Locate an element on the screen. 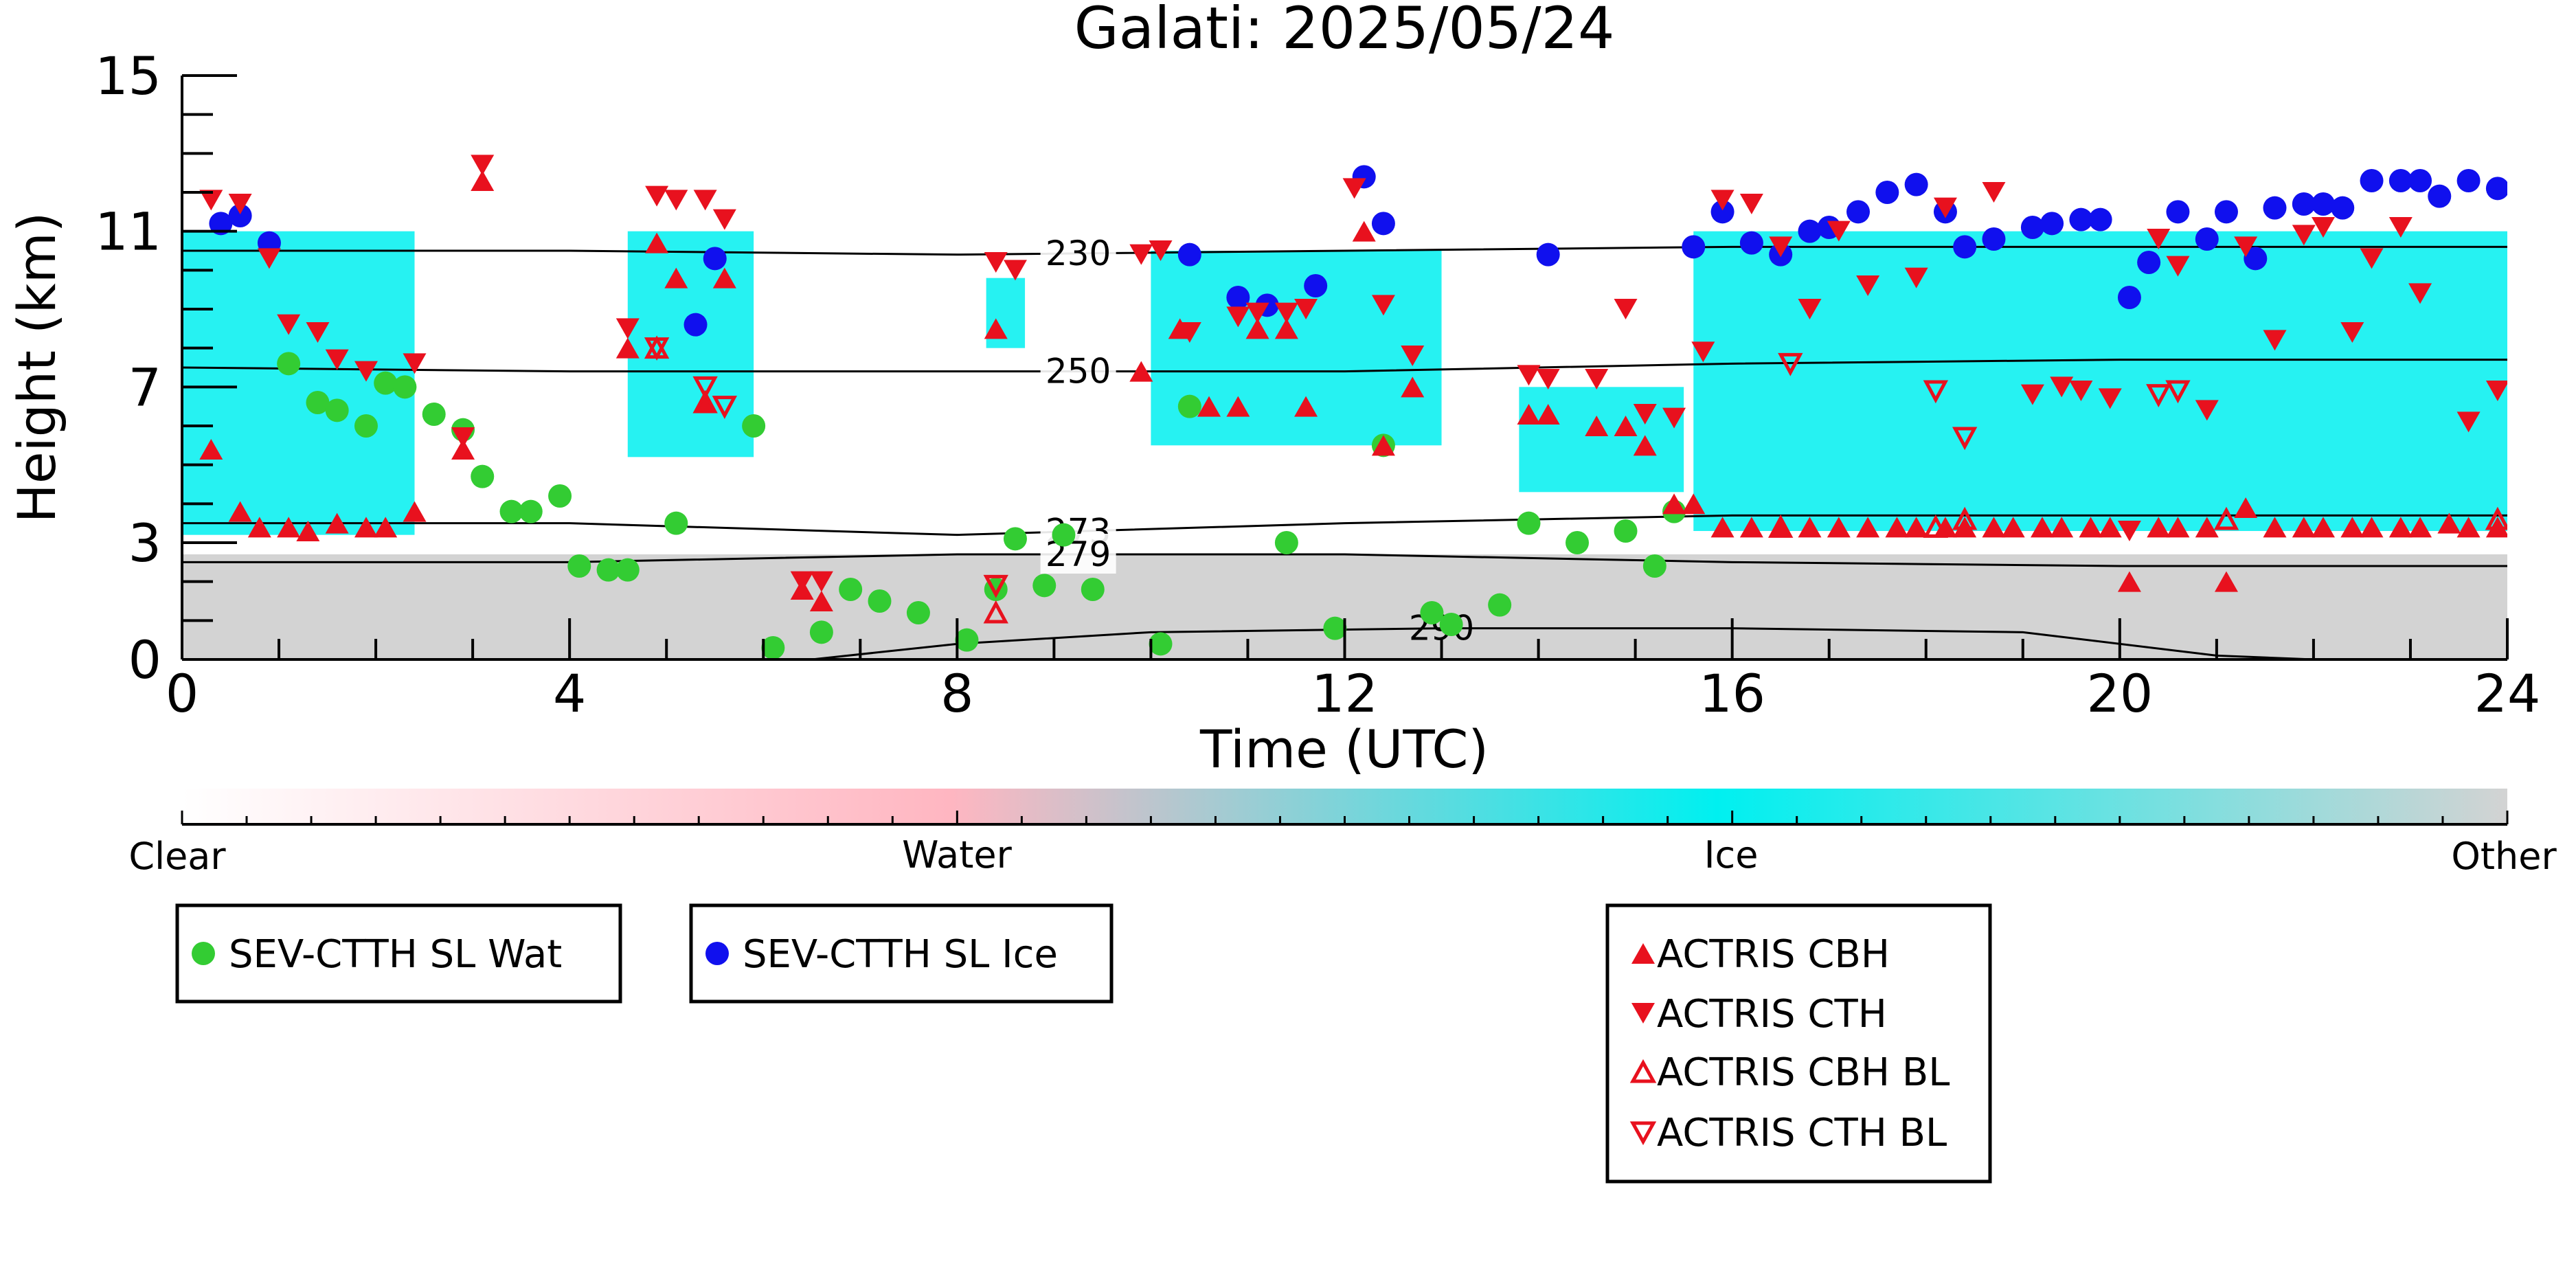 This screenshot has height=1288, width=2576. y-tick-label: 11 is located at coordinates (128, 231).